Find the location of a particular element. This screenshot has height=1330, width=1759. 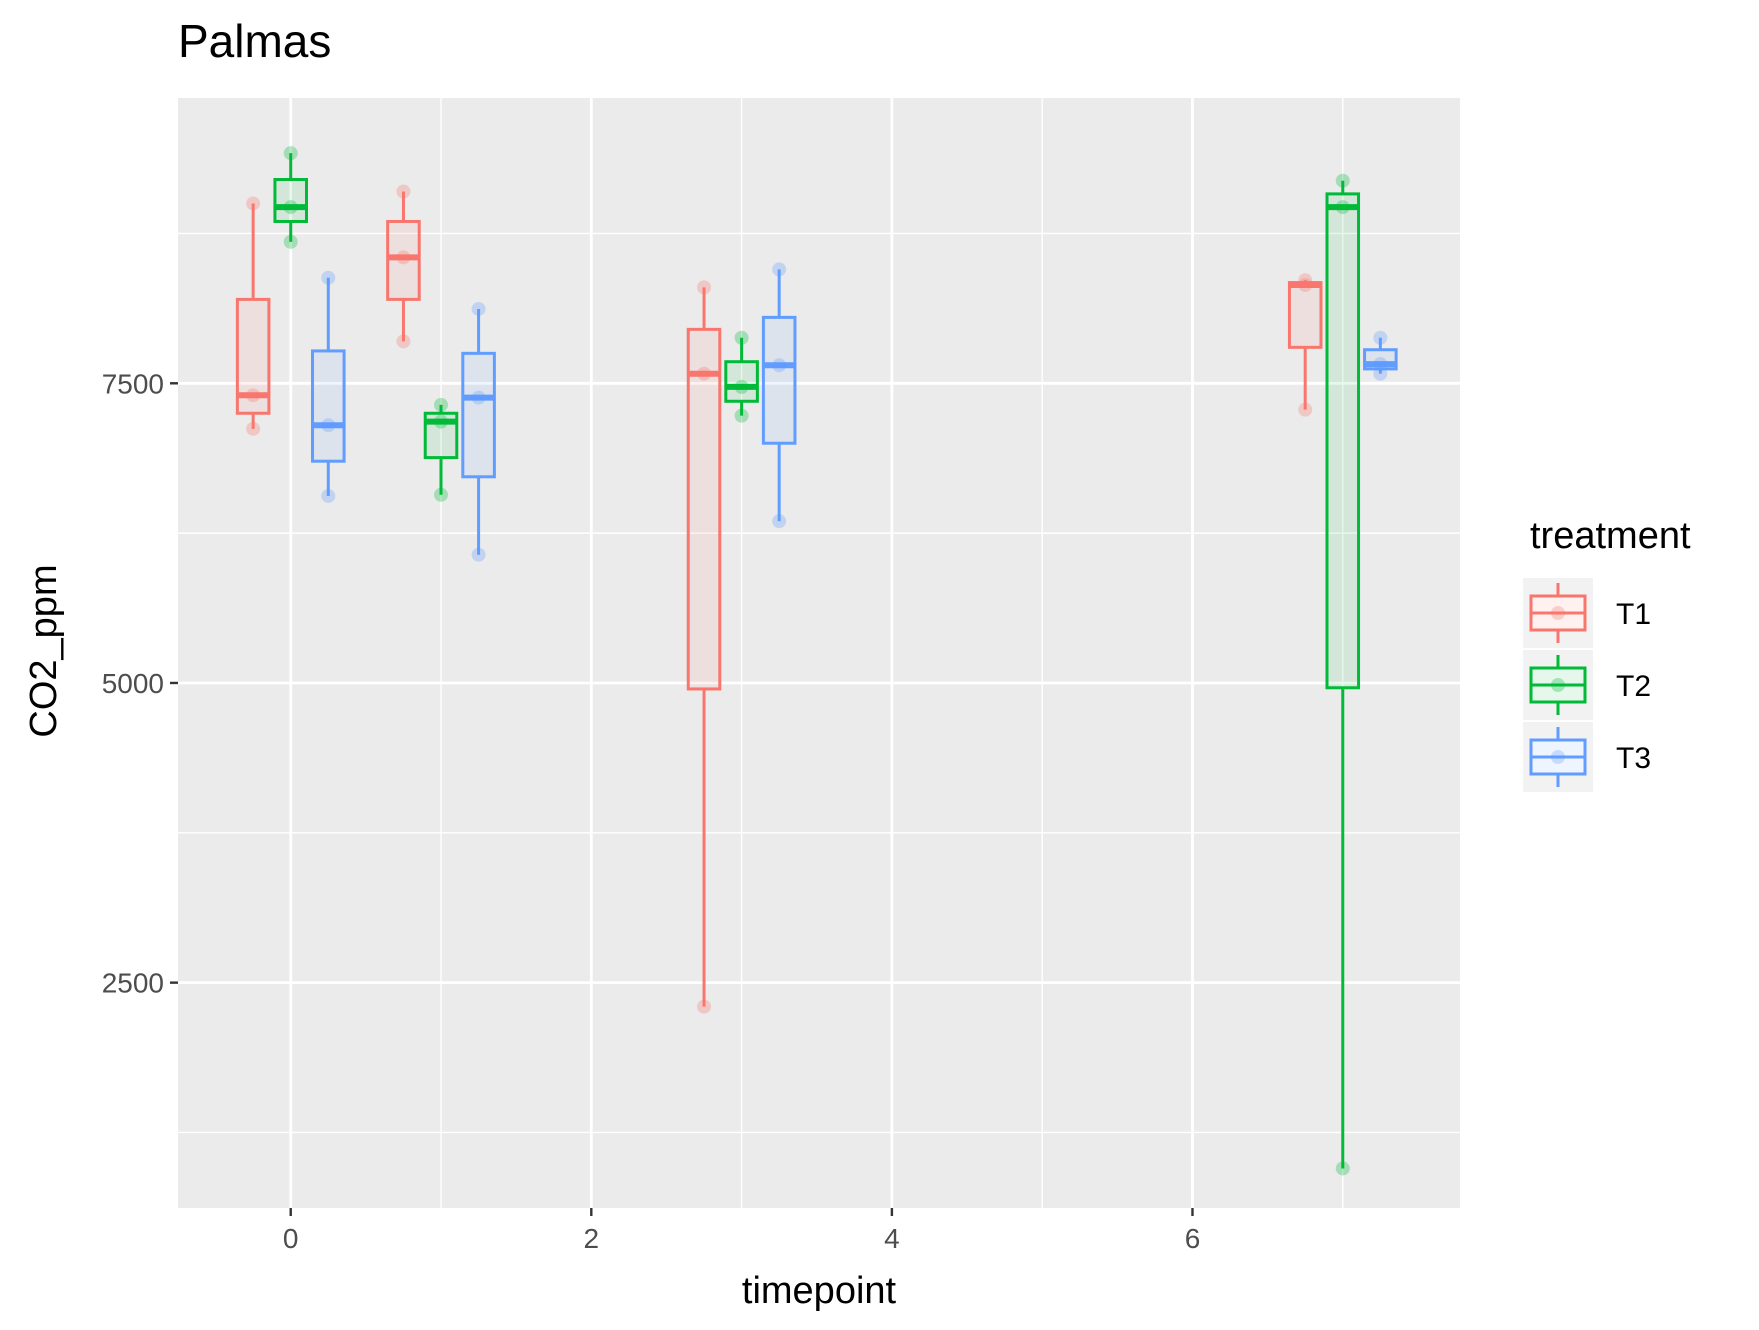

y-tick-label: 7500 is located at coordinates (133, 383).